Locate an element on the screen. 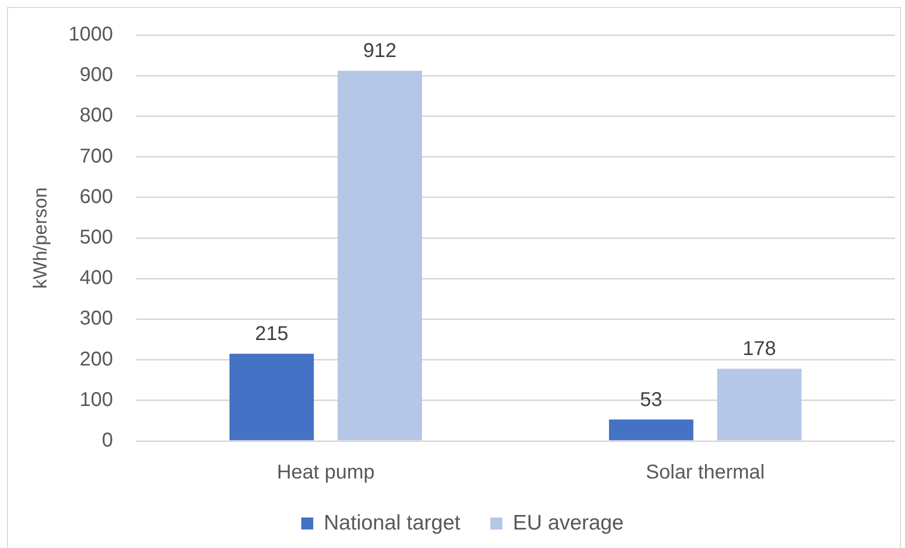 This screenshot has width=905, height=548. x-tick-label: Solar thermal is located at coordinates (705, 473).